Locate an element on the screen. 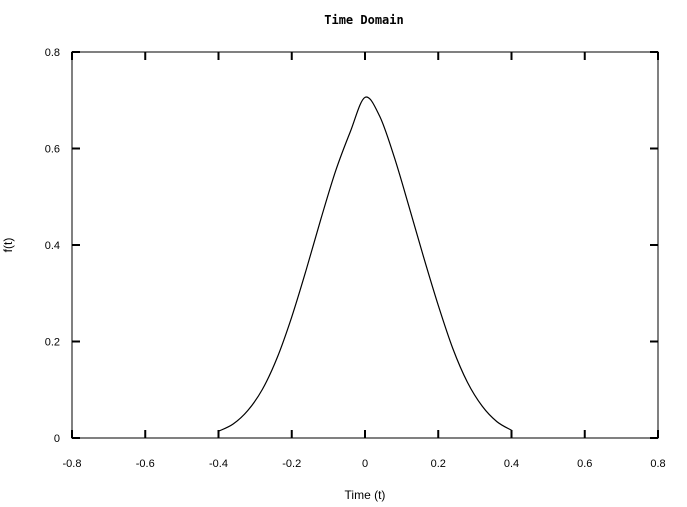 The height and width of the screenshot is (507, 687). x-tick-label: 0.2 is located at coordinates (438, 464).